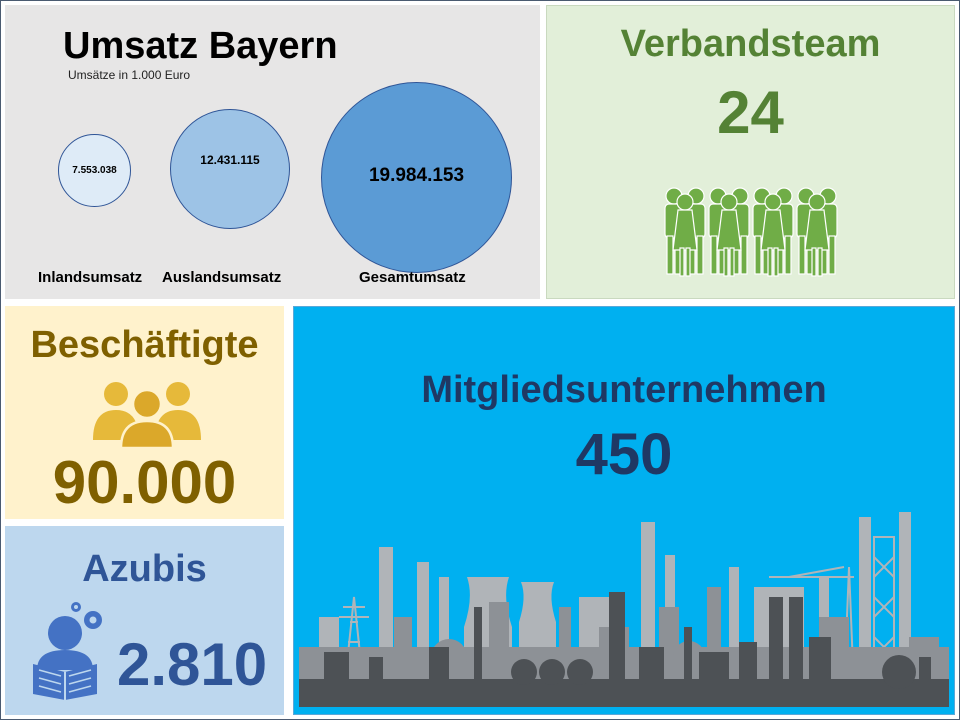 Image resolution: width=960 pixels, height=720 pixels. Describe the element at coordinates (751, 232) in the screenshot. I see `group-of-people-icon` at that location.